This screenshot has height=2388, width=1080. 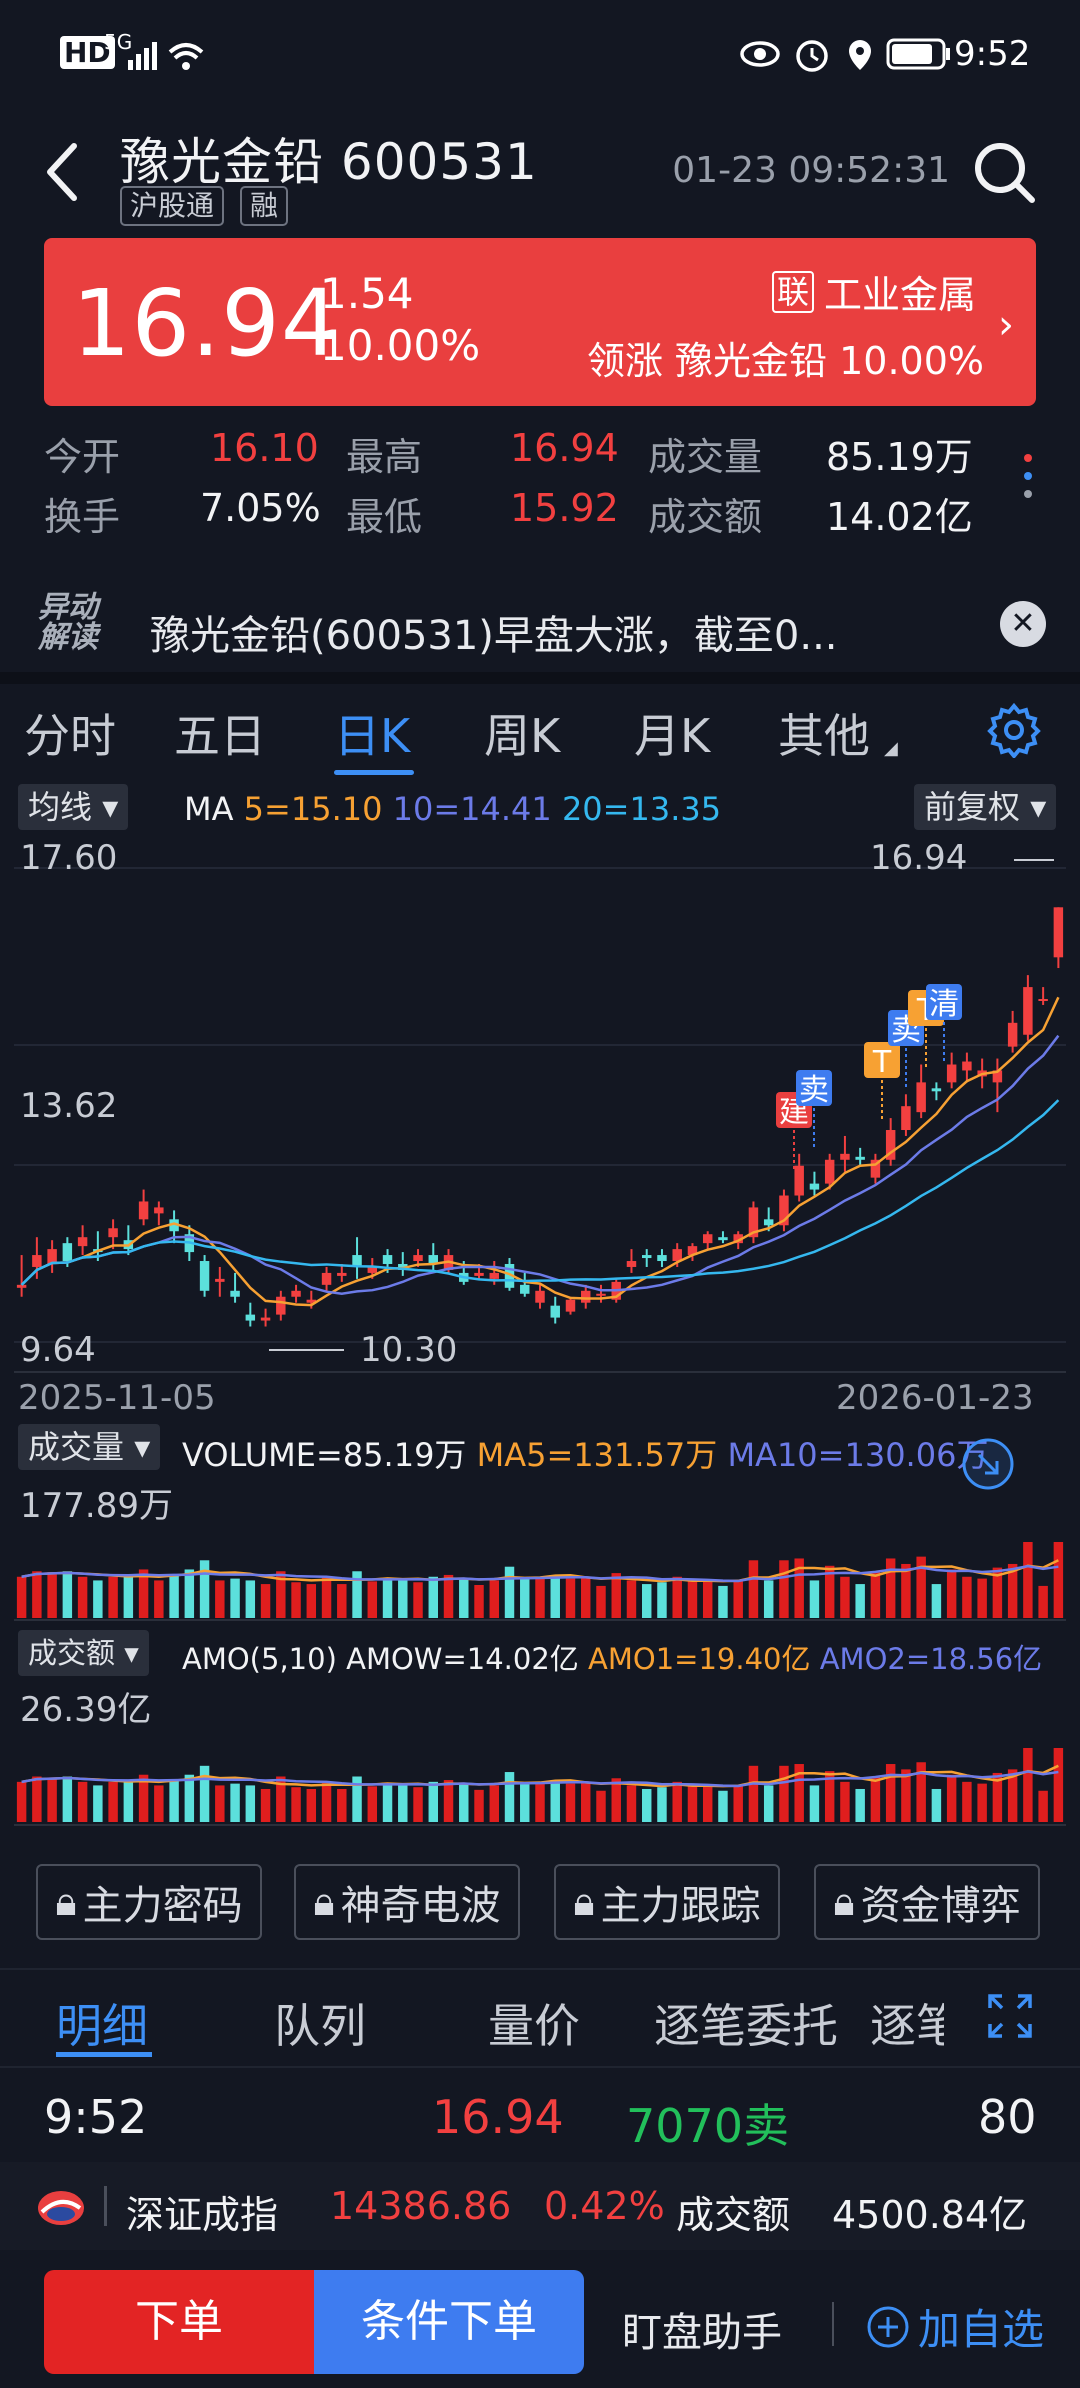 What do you see at coordinates (264, 448) in the screenshot?
I see `open-value: 16.10` at bounding box center [264, 448].